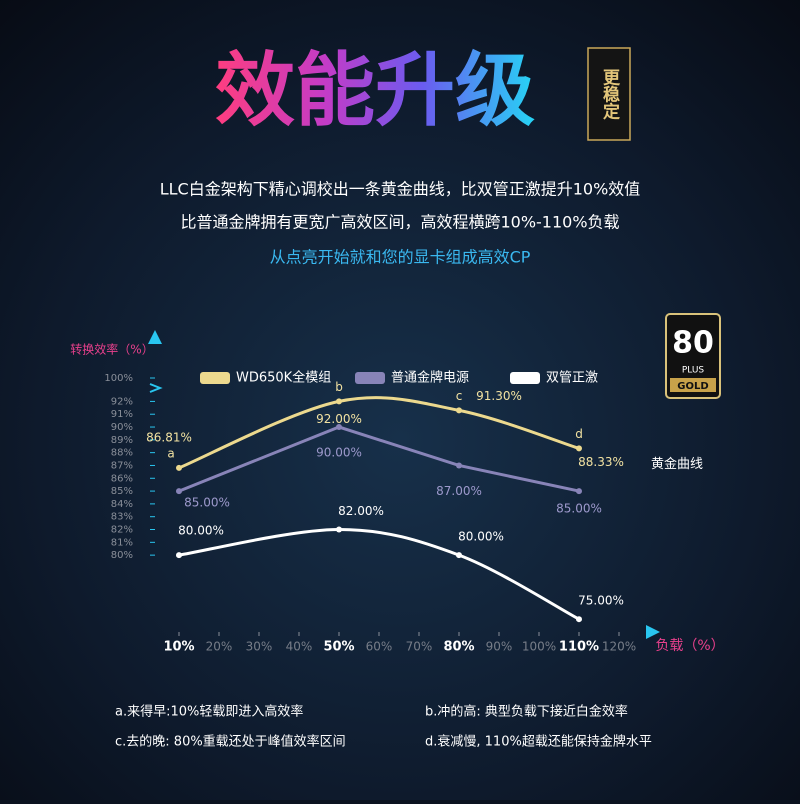 The image size is (800, 804). What do you see at coordinates (653, 632) in the screenshot?
I see `x-arrow` at bounding box center [653, 632].